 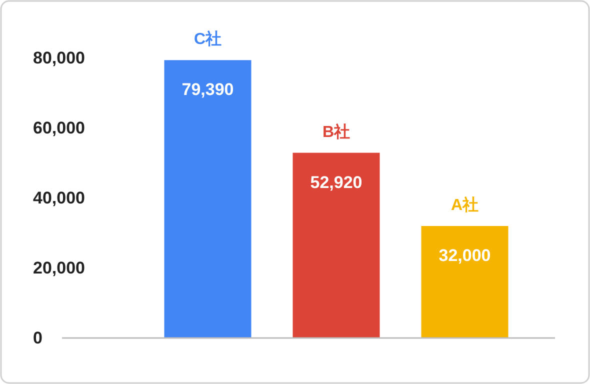 What do you see at coordinates (208, 90) in the screenshot?
I see `data-label: 79,390` at bounding box center [208, 90].